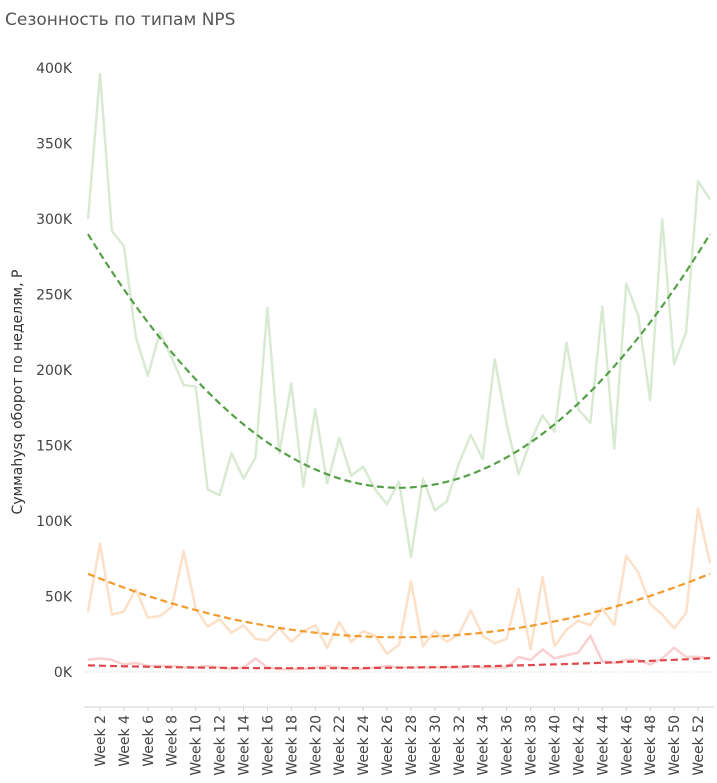 Image resolution: width=717 pixels, height=783 pixels. What do you see at coordinates (484, 745) in the screenshot?
I see `x-tick-label: Week 34` at bounding box center [484, 745].